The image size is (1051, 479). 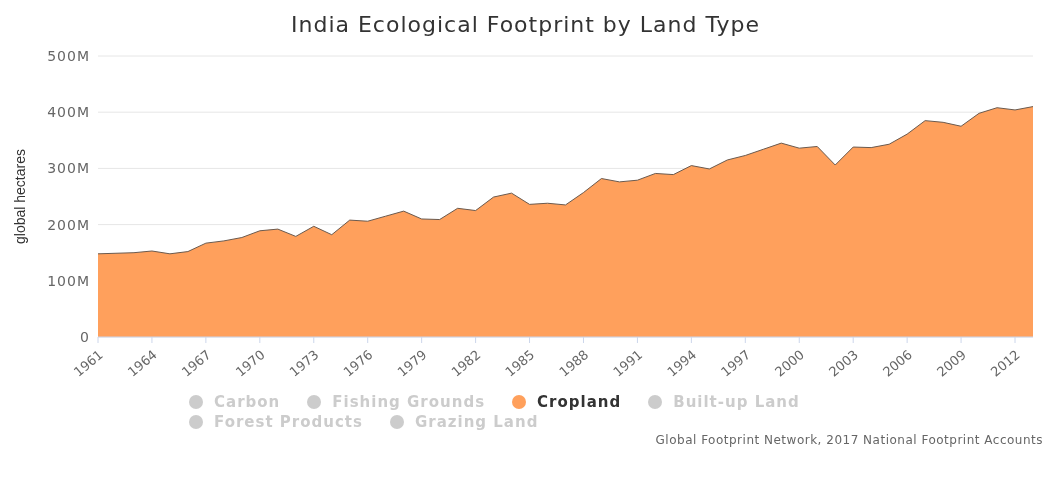 I want to click on y-tick-label: 0, so click(x=85, y=336).